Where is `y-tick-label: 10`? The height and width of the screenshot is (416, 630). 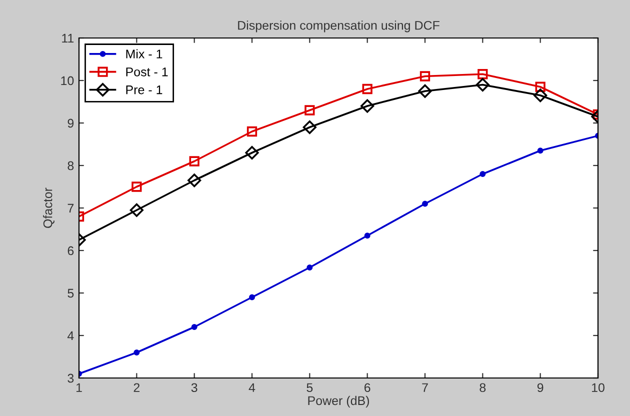 y-tick-label: 10 is located at coordinates (67, 81).